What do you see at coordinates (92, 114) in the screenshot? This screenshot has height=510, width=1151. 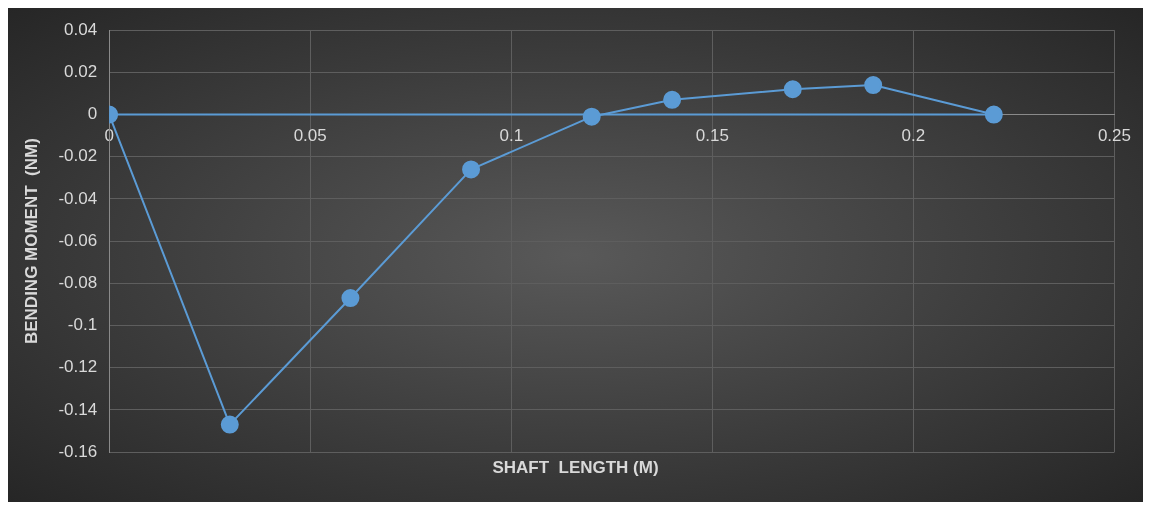 I see `y-tick-label: 0` at bounding box center [92, 114].